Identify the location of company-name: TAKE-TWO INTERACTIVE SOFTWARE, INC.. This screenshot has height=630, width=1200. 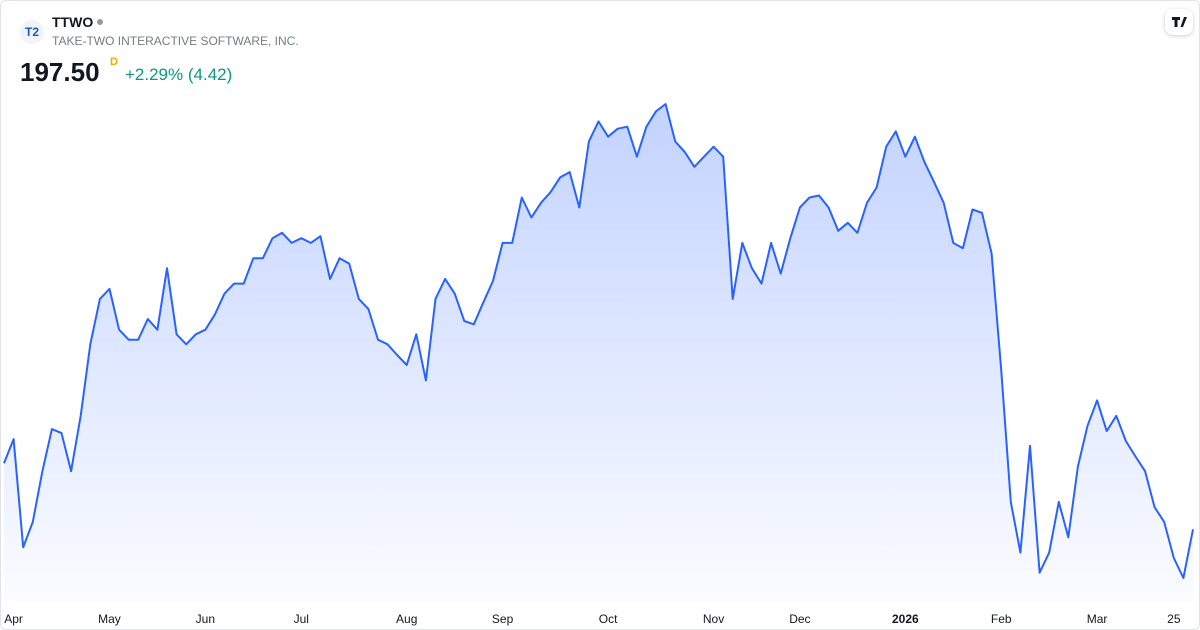
(175, 41).